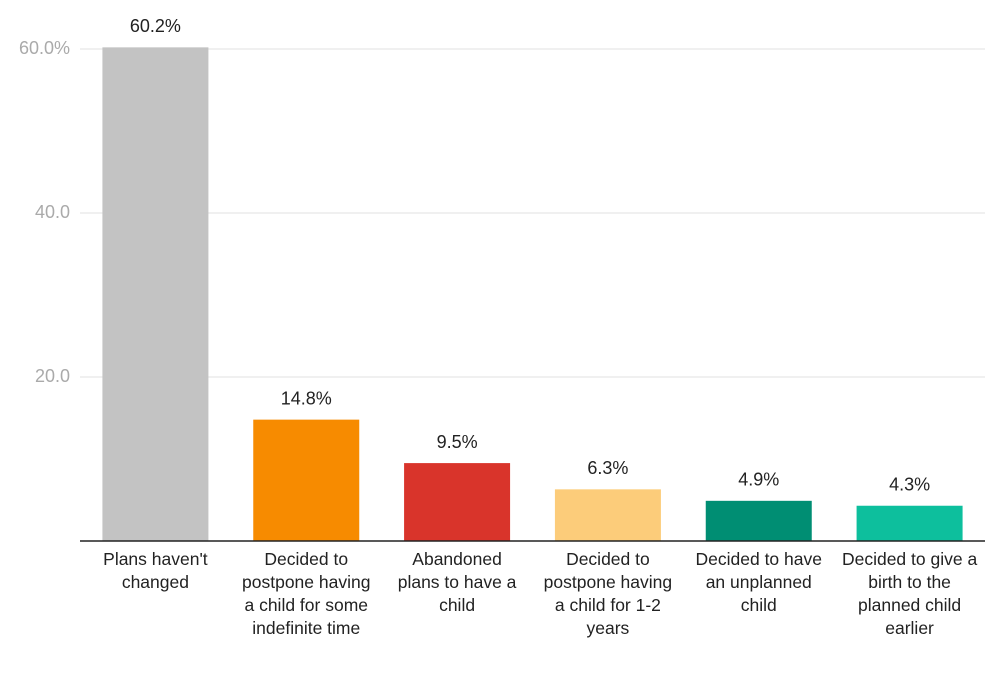 The image size is (1000, 688). I want to click on y-tick-label: 40.0, so click(52, 212).